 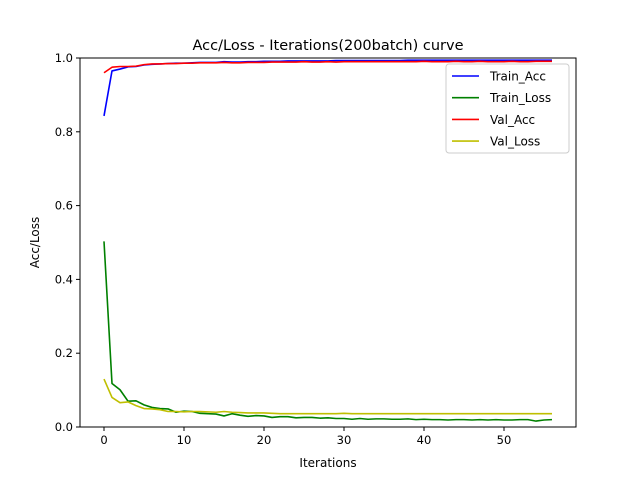 What do you see at coordinates (64, 132) in the screenshot?
I see `y-tick-label: 0.8` at bounding box center [64, 132].